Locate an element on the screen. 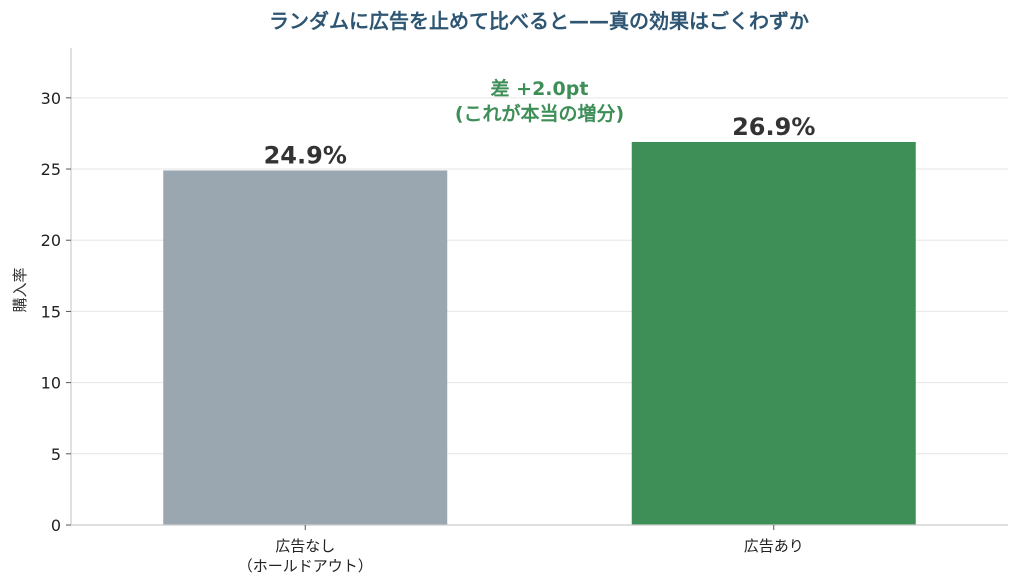 This screenshot has height=587, width=1019. annotation-line: (これが本当の増分) is located at coordinates (539, 113).